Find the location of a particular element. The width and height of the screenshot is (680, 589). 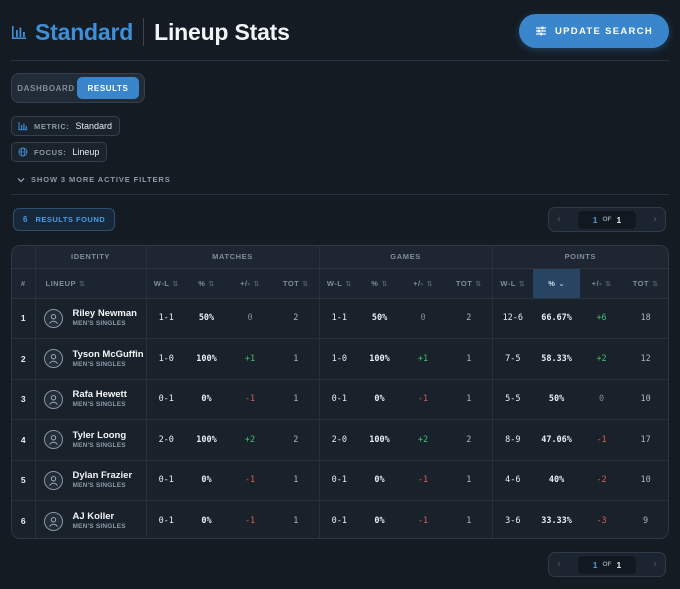

col-games-tot: TOT ⇅ is located at coordinates (469, 283).